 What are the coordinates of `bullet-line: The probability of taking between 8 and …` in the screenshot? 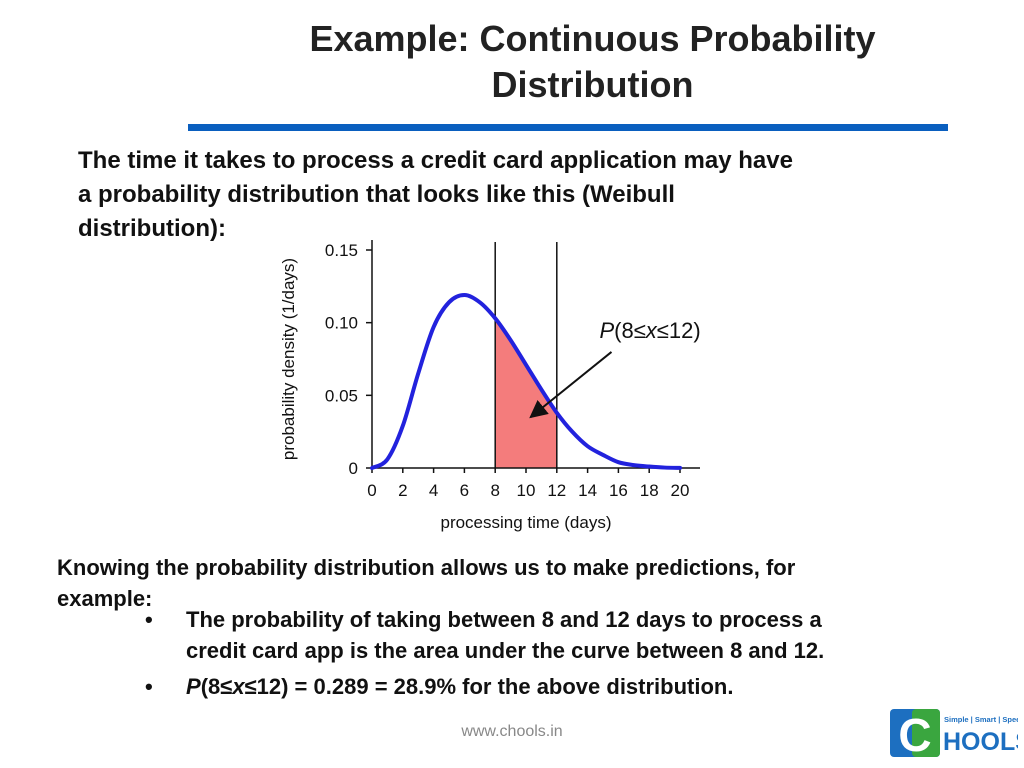 It's located at (504, 619).